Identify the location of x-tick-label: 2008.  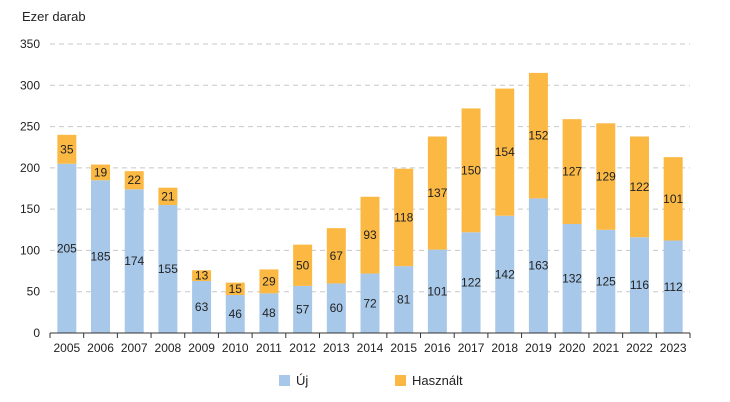
(168, 348).